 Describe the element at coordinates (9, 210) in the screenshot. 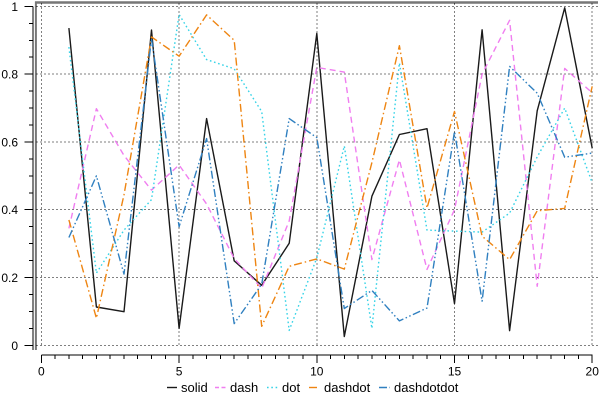

I see `svg-text: 0.4` at that location.